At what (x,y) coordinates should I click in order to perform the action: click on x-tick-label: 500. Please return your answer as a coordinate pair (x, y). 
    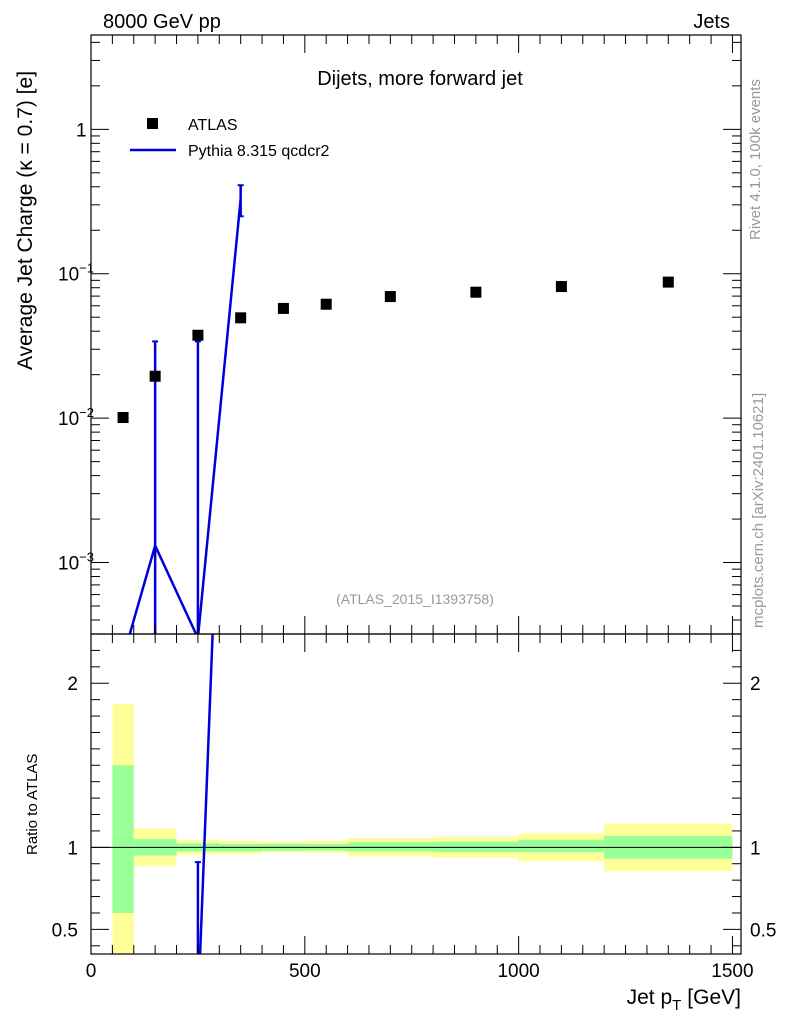
    Looking at the image, I should click on (305, 971).